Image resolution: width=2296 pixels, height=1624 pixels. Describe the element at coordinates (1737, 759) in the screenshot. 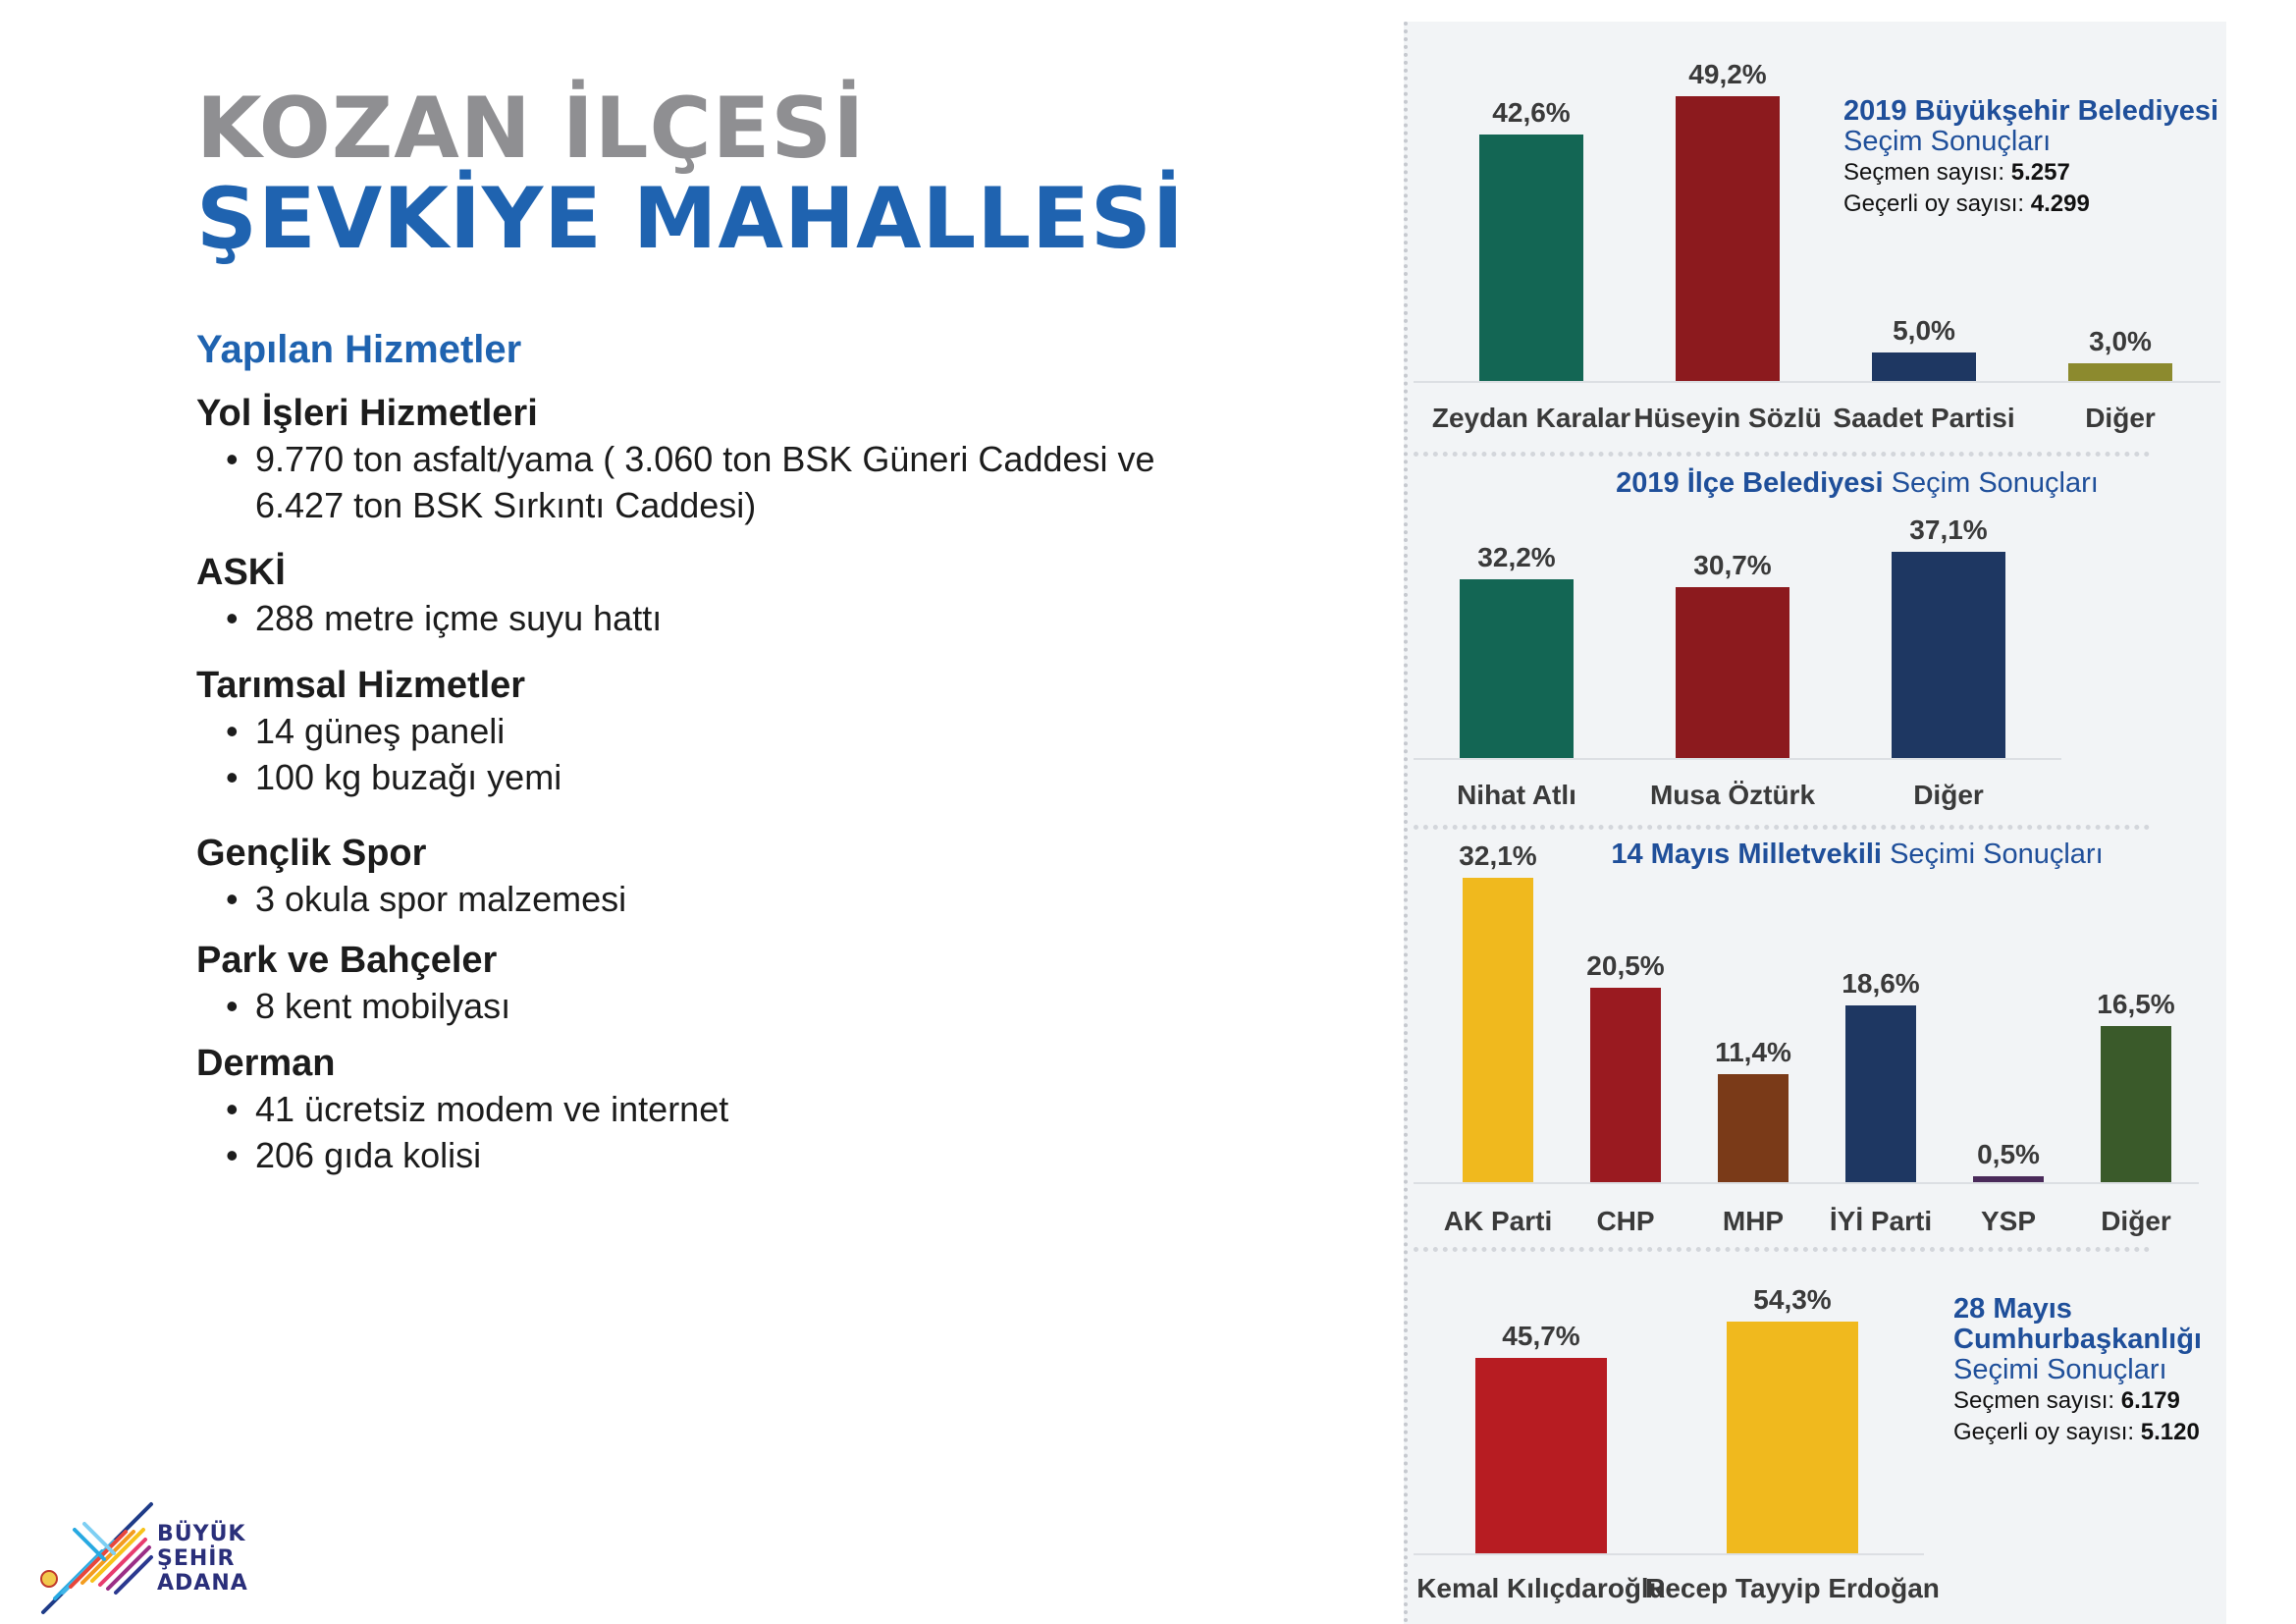

I see `chart2-baseline` at that location.